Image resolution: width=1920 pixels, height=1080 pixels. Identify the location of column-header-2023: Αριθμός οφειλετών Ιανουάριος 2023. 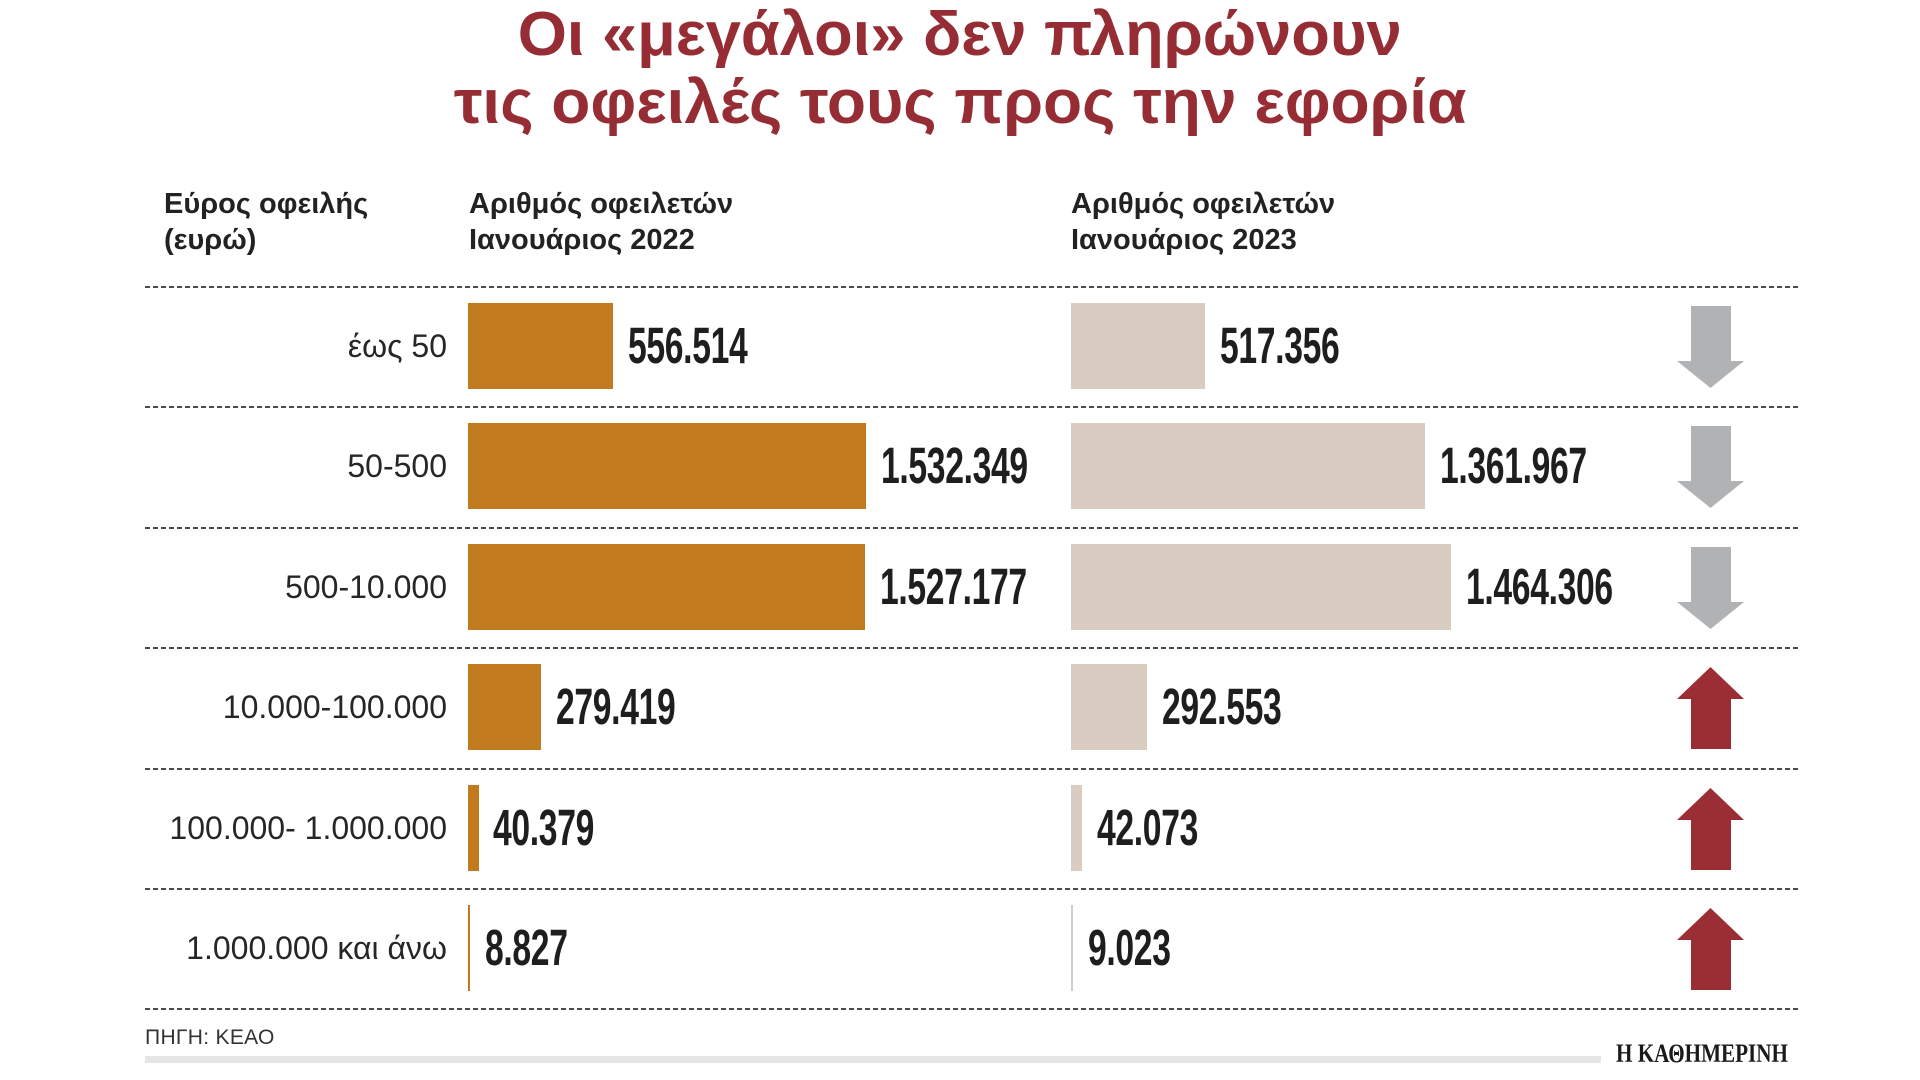
(1203, 222).